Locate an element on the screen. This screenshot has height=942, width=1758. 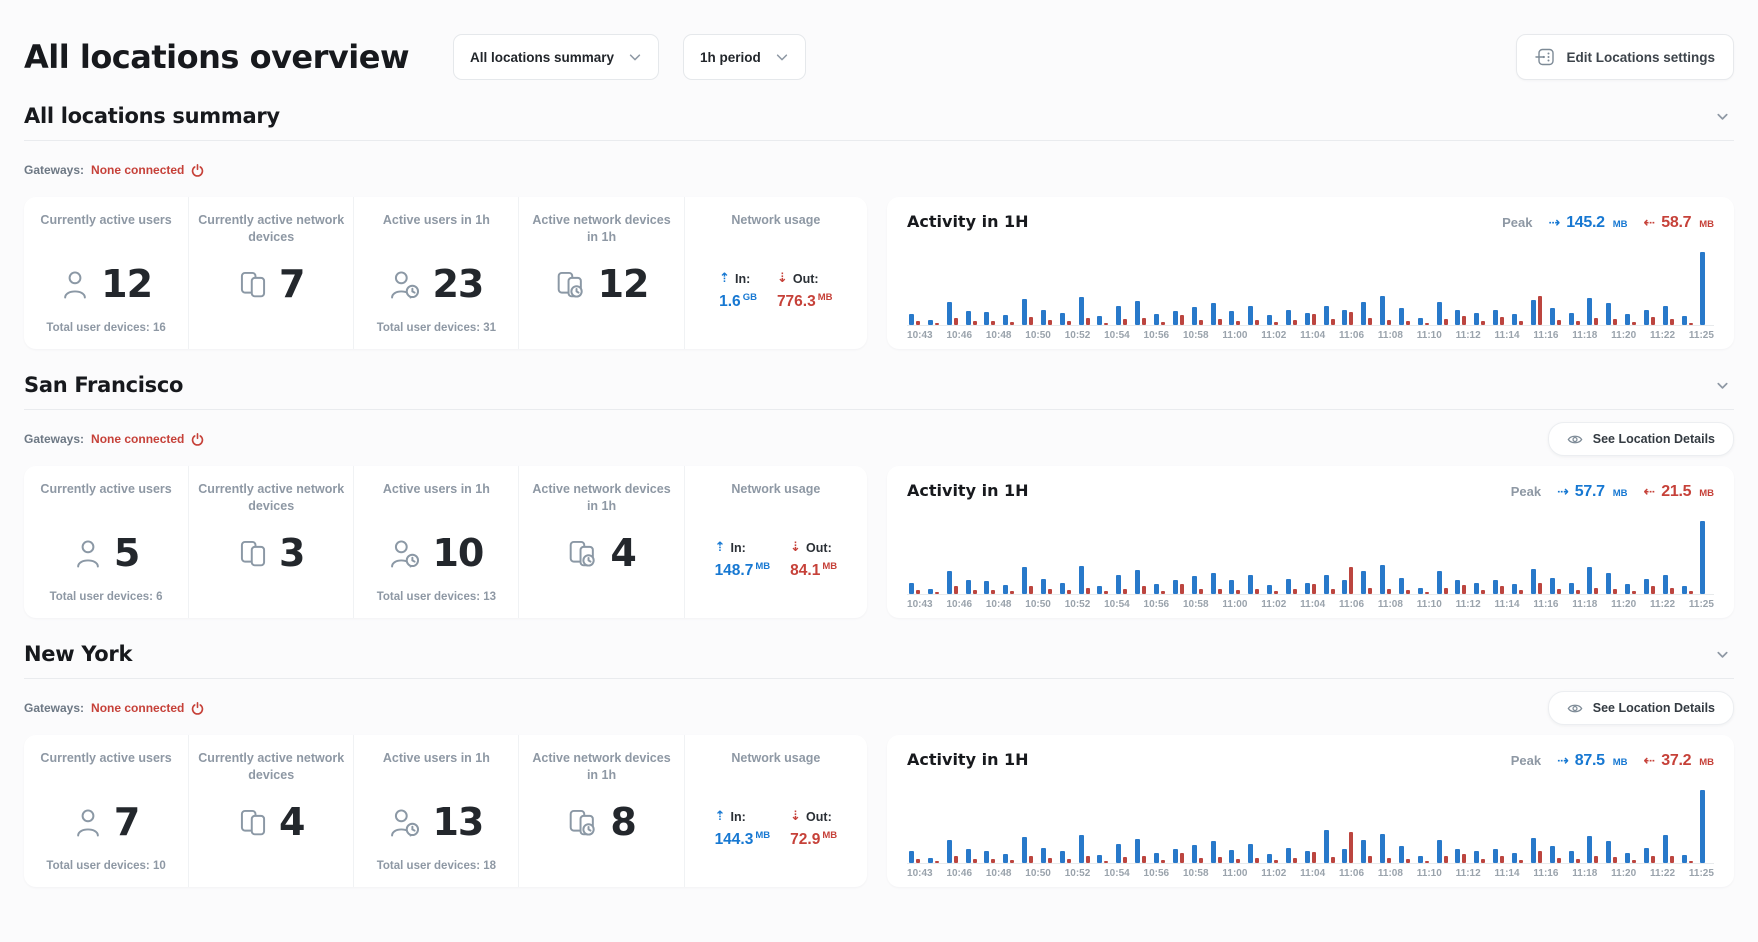
section-header: All locations summary is located at coordinates (879, 115).